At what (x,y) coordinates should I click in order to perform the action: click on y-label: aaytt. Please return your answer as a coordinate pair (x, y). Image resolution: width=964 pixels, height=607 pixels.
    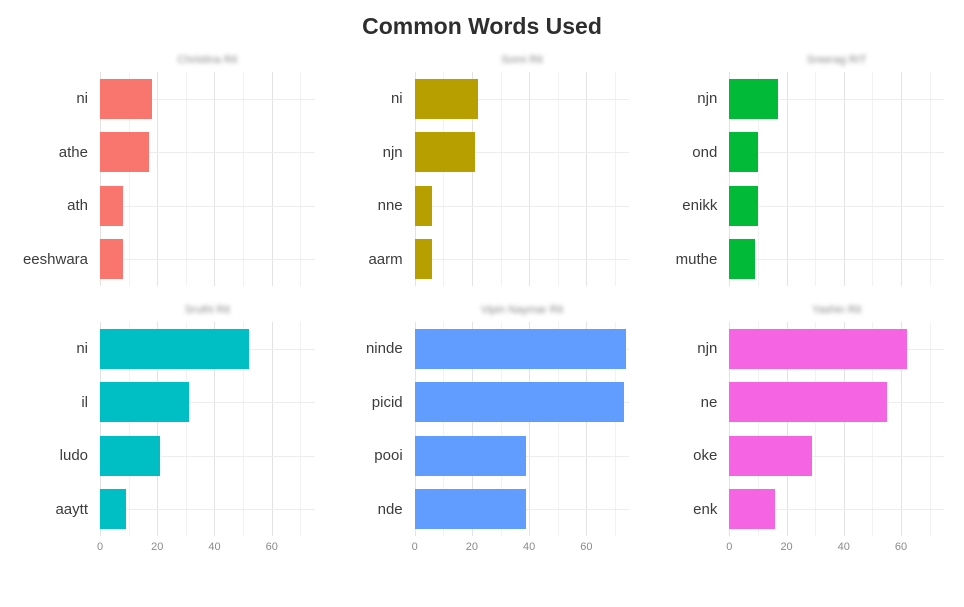
    Looking at the image, I should click on (71, 509).